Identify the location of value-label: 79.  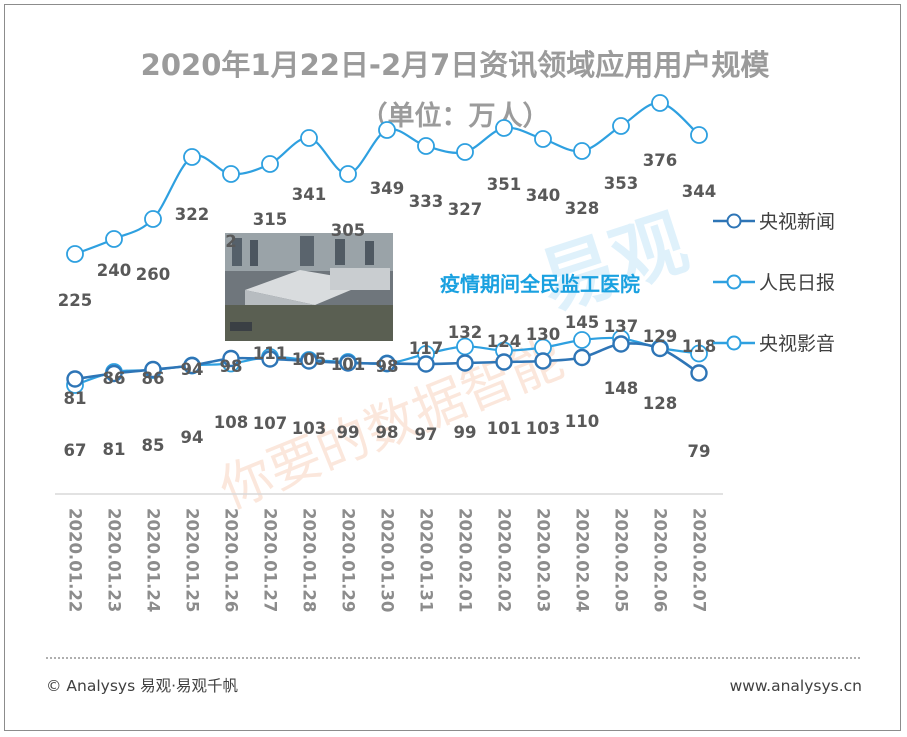
(699, 451).